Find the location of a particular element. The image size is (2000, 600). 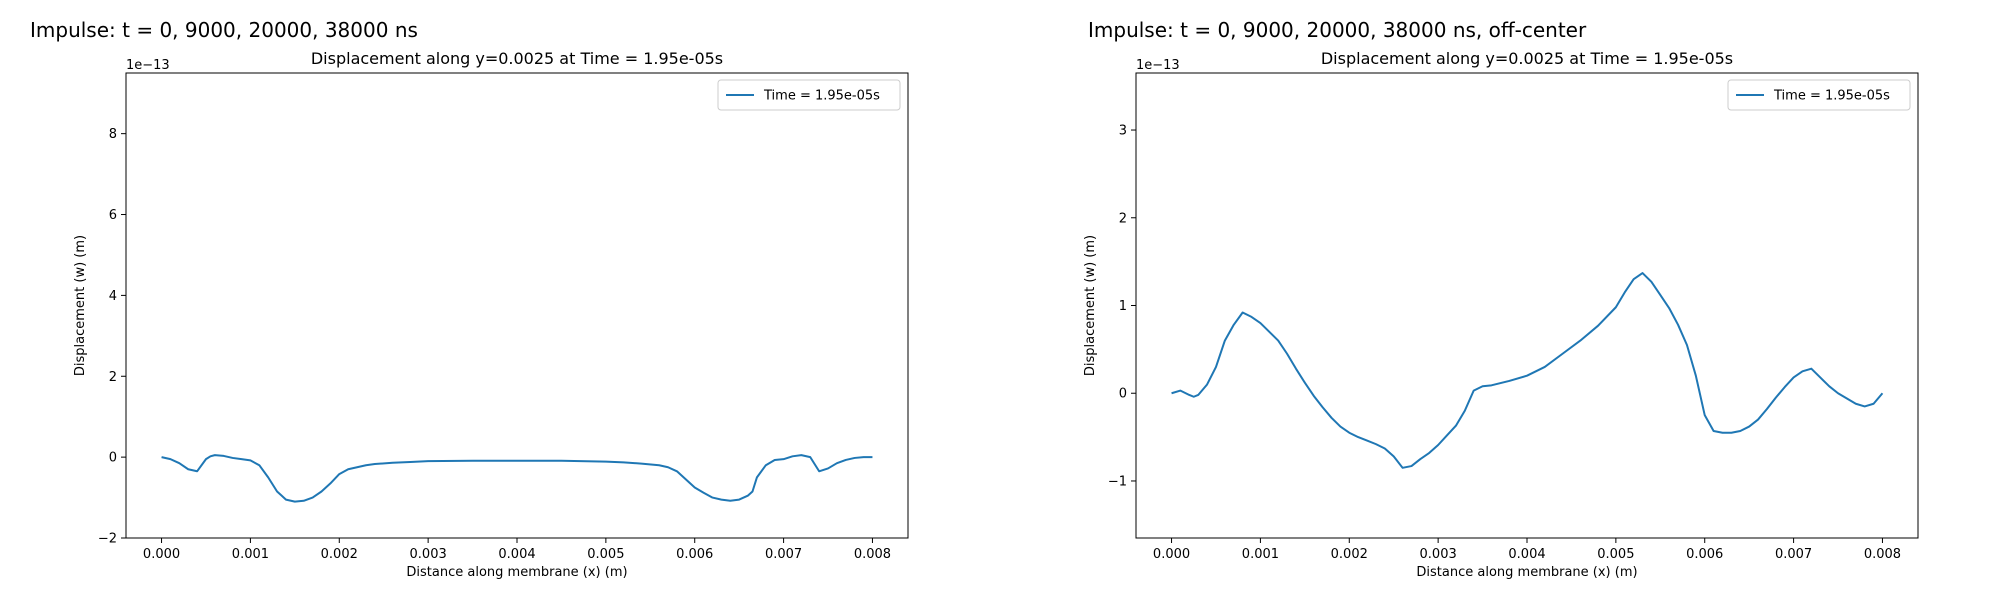

y-tick-label: −2 is located at coordinates (107, 539).